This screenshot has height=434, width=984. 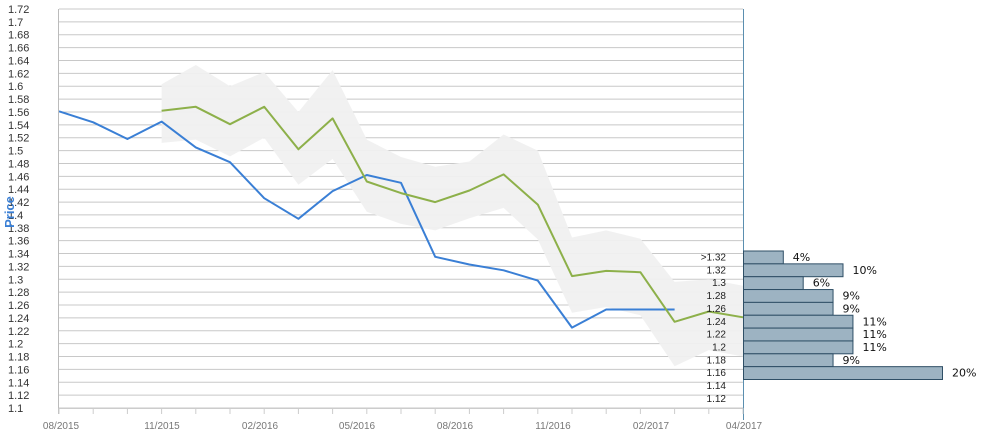 I want to click on y-tick-label: 1.5, so click(x=15, y=152).